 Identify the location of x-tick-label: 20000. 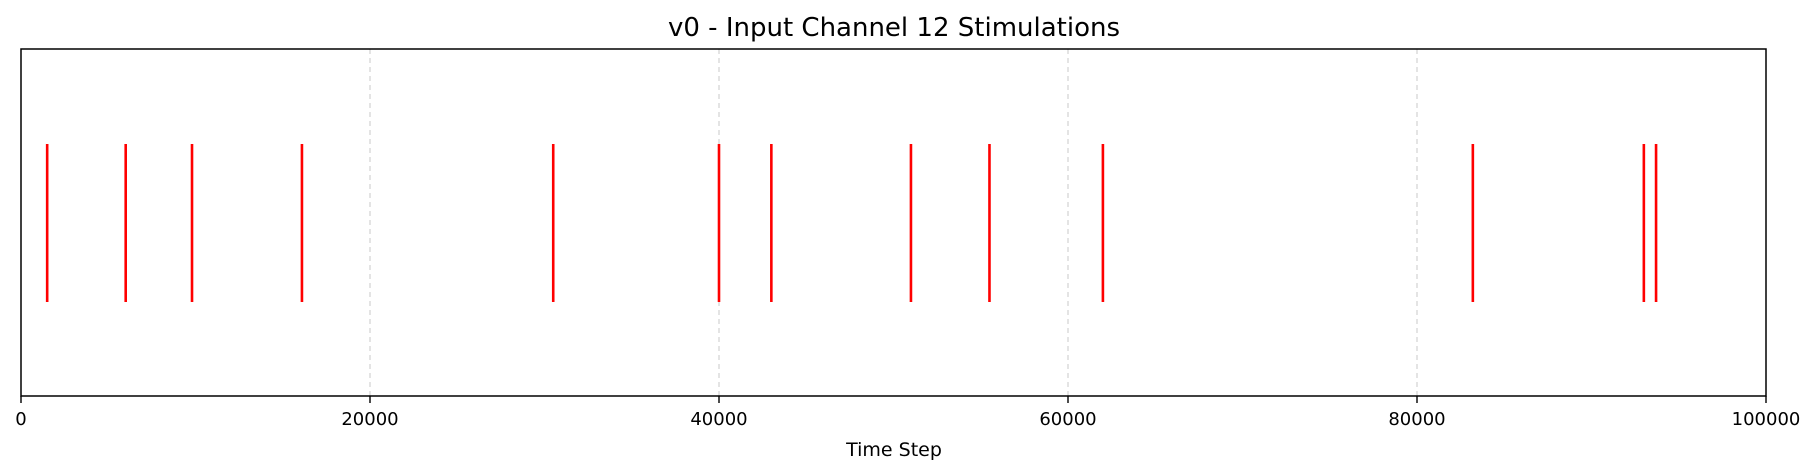
(369, 419).